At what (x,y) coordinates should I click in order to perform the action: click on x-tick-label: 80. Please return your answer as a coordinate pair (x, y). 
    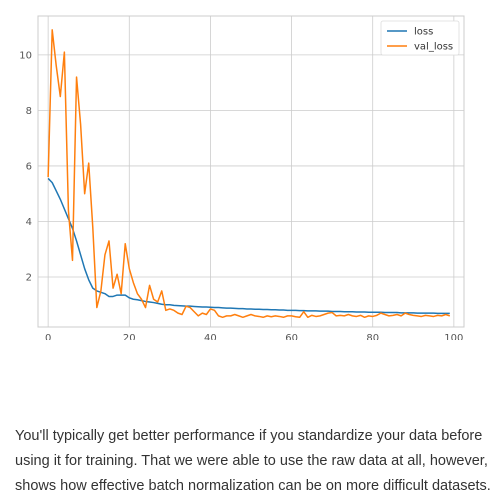
    Looking at the image, I should click on (372, 336).